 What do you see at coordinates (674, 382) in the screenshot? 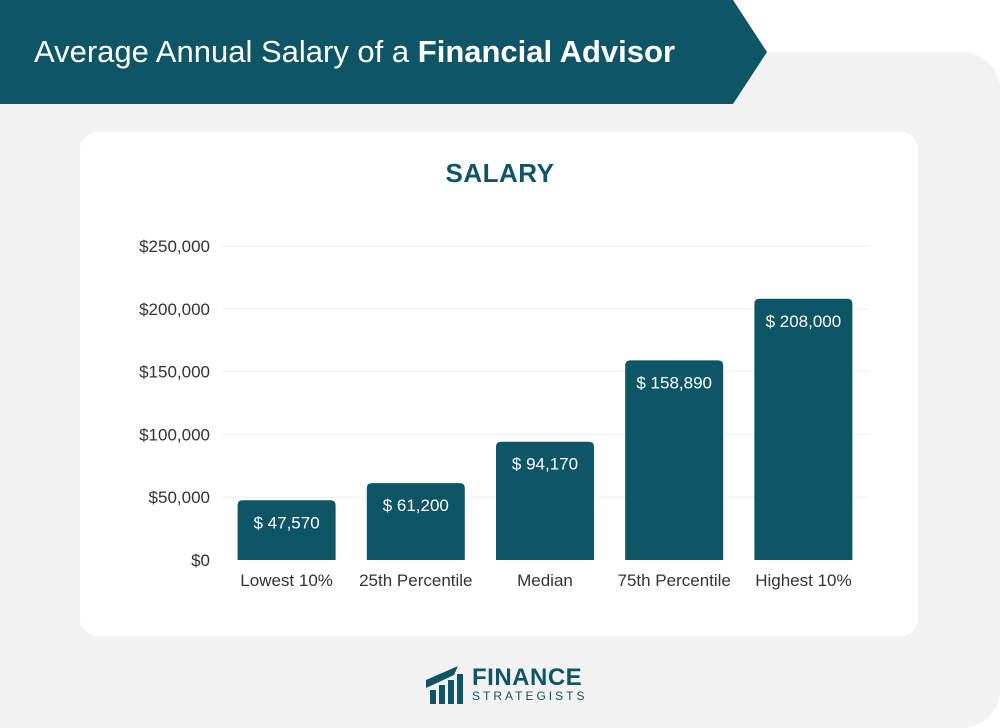
I see `bar-data-label: $ 158,890` at bounding box center [674, 382].